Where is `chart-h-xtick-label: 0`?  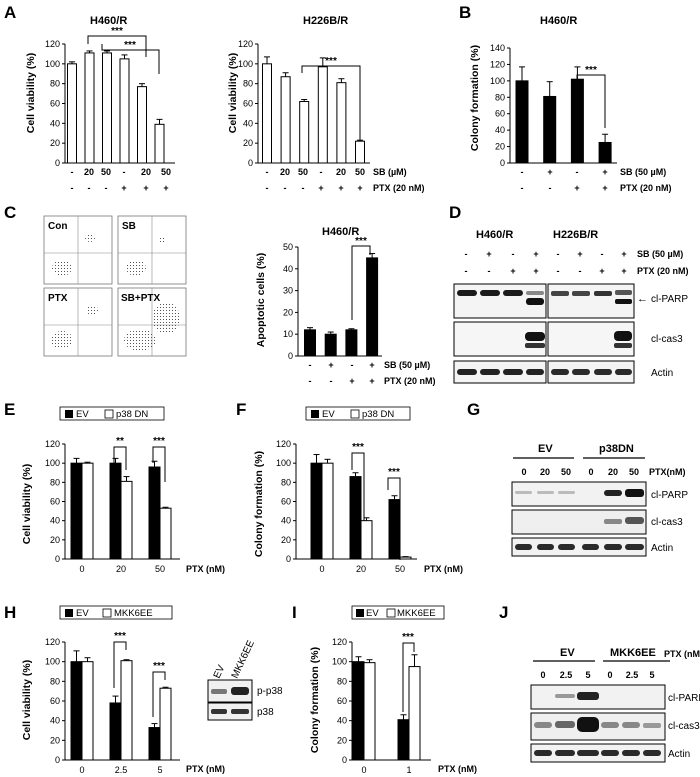 chart-h-xtick-label: 0 is located at coordinates (81, 770).